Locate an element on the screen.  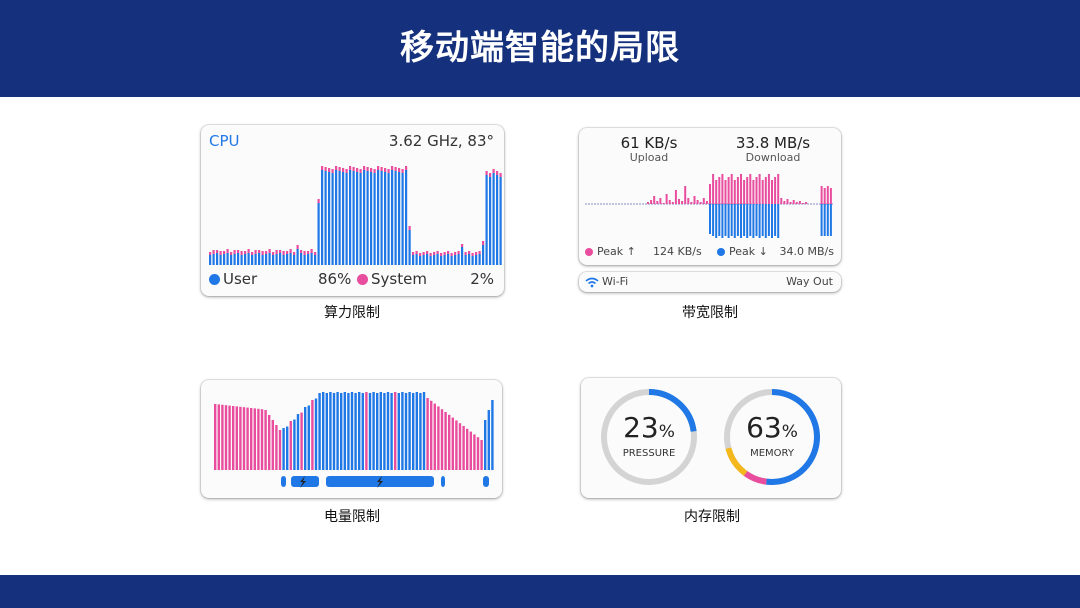
upload-value: 61 KB/s is located at coordinates (649, 143).